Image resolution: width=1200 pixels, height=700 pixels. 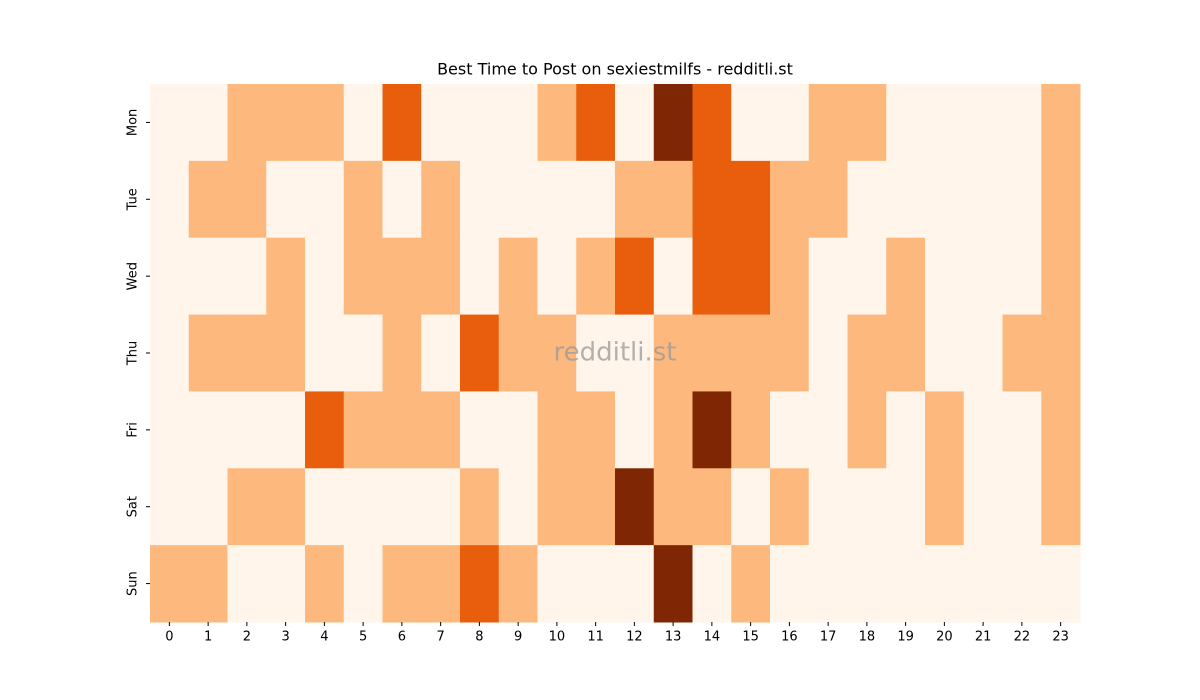 I want to click on y-tick-label: Fri, so click(x=133, y=430).